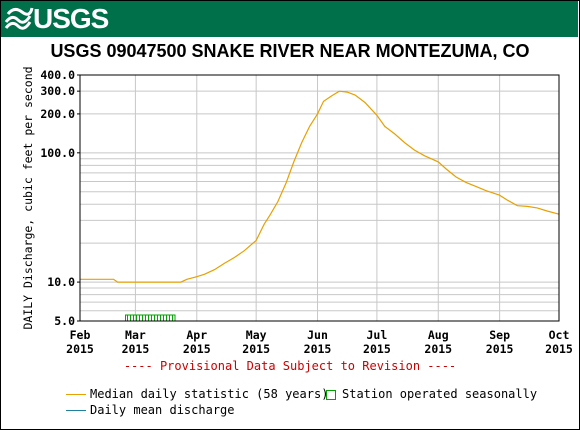 Image resolution: width=580 pixels, height=430 pixels. I want to click on legend-item-median: Median daily statistic (58 years), so click(197, 394).